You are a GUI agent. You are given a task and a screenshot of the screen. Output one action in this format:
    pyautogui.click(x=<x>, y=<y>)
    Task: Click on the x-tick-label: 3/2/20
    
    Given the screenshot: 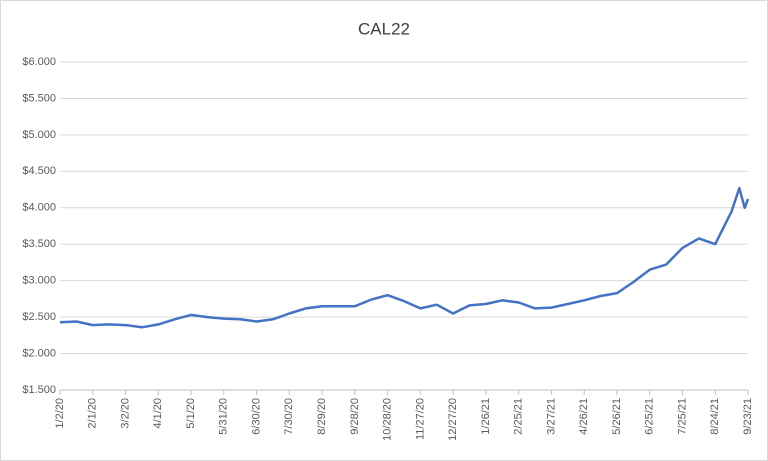 What is the action you would take?
    pyautogui.click(x=125, y=413)
    